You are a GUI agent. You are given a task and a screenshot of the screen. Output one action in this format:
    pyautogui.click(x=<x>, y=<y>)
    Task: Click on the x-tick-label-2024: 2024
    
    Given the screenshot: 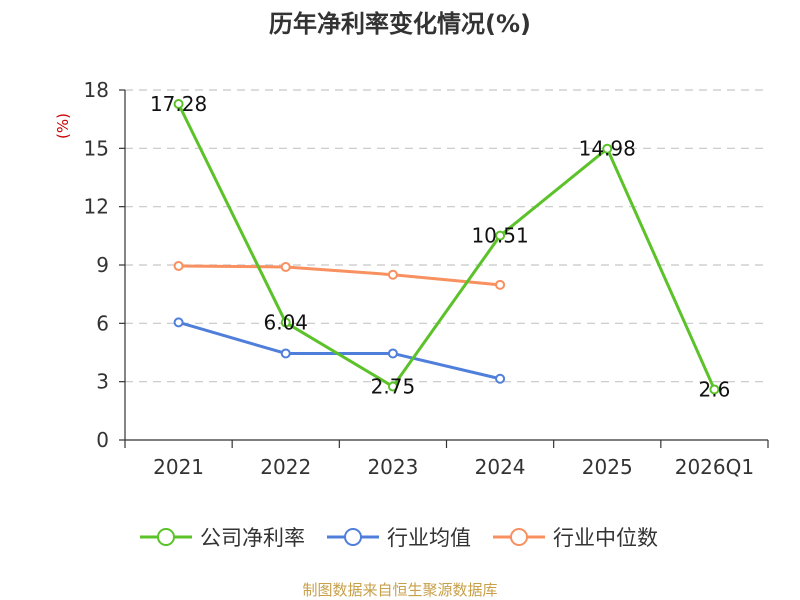 What is the action you would take?
    pyautogui.click(x=500, y=467)
    